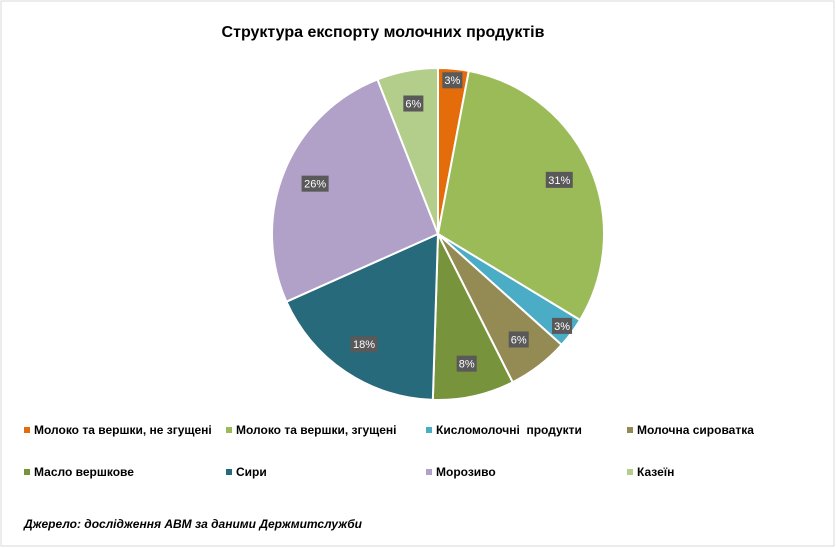 Image resolution: width=836 pixels, height=548 pixels. I want to click on data-label: 18%, so click(364, 345).